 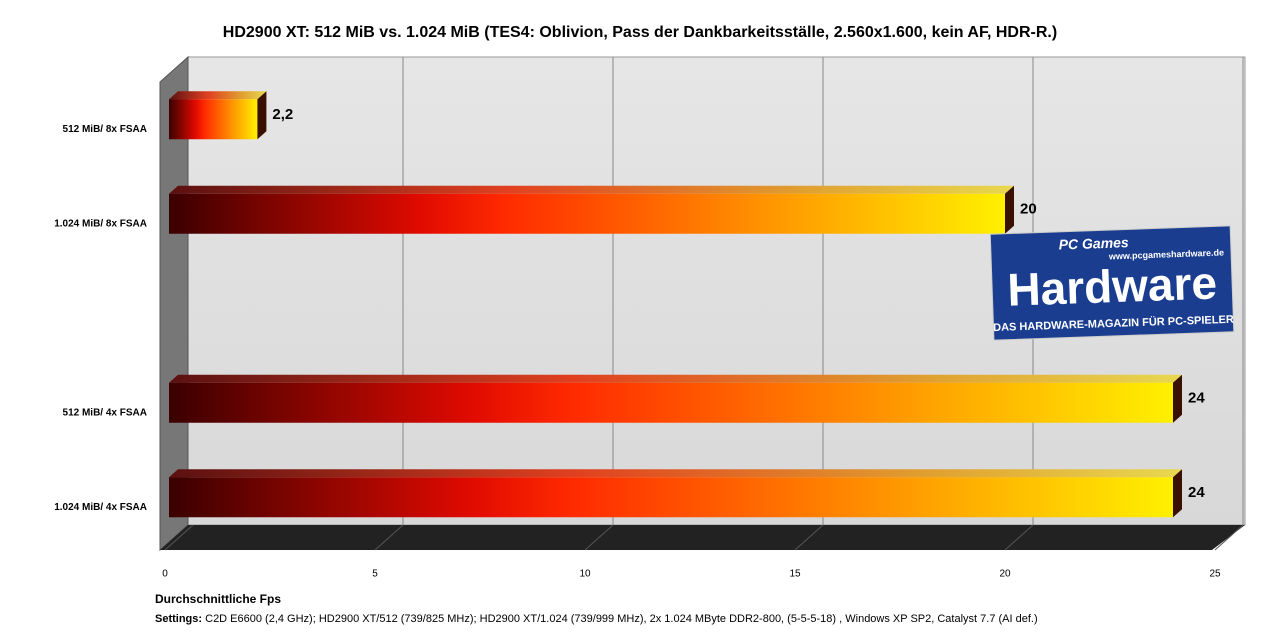 I want to click on value-label: 2,2, so click(x=282, y=114).